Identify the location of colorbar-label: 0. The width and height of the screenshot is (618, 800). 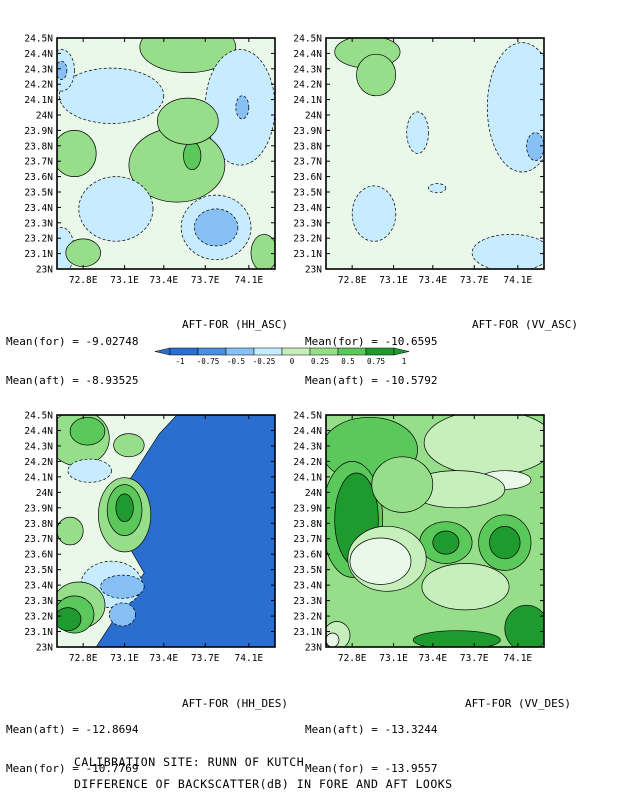
(292, 361).